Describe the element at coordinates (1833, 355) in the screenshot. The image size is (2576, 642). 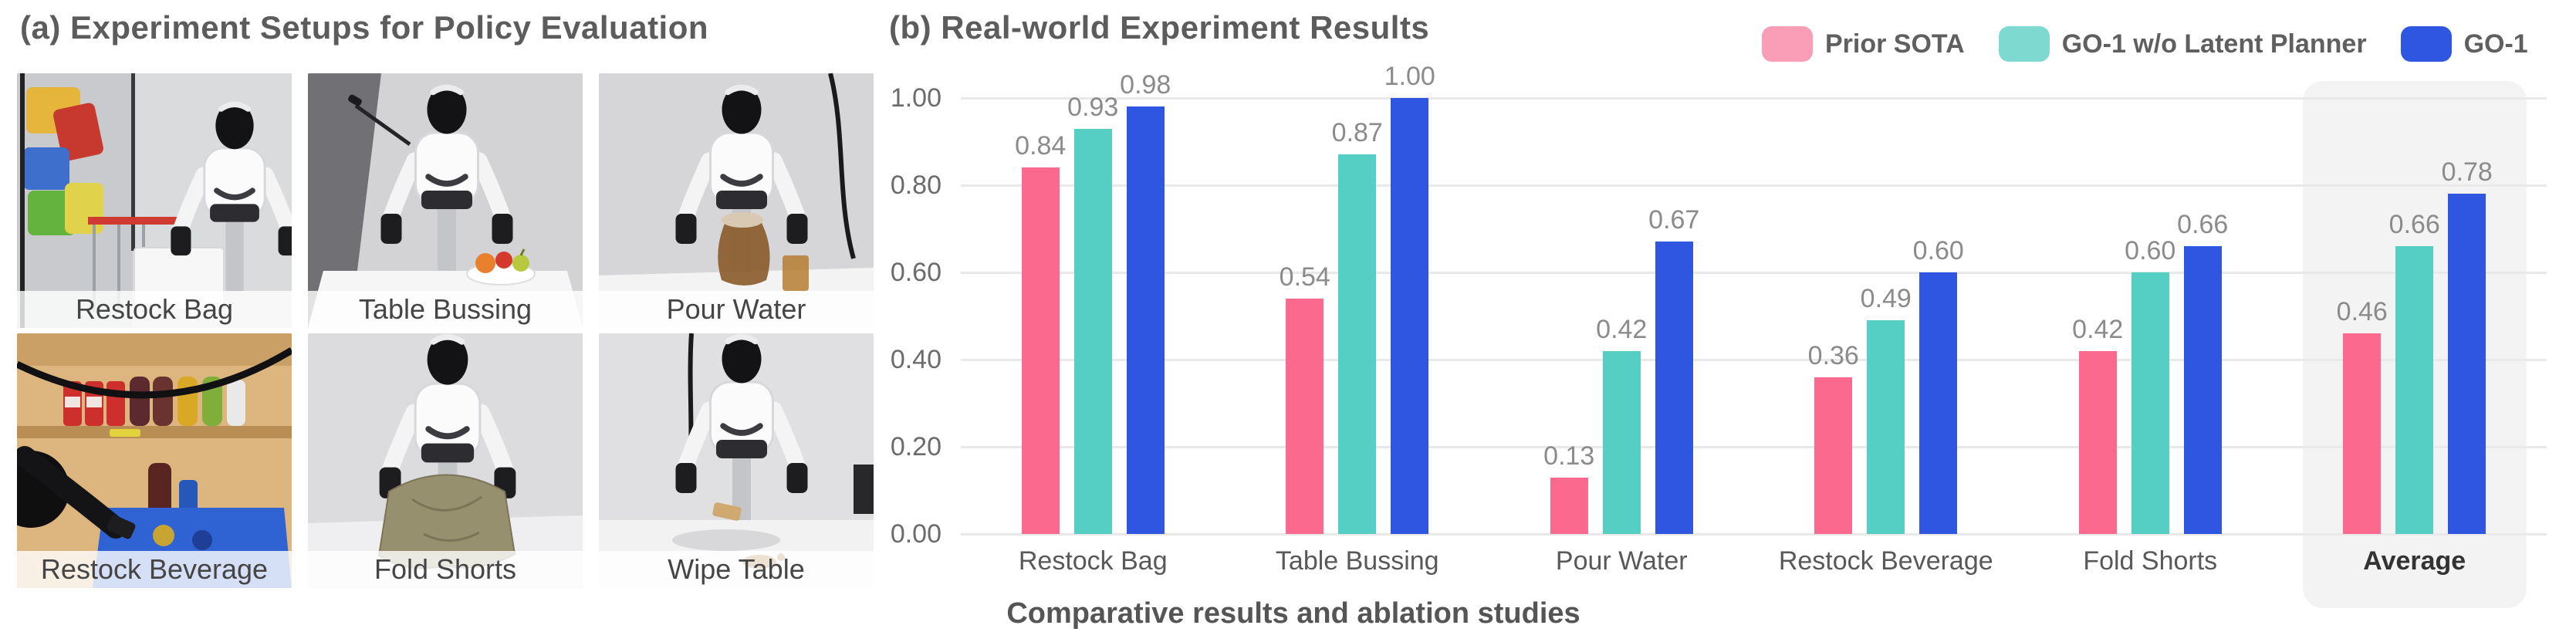
I see `bar-value-label: 0.36` at that location.